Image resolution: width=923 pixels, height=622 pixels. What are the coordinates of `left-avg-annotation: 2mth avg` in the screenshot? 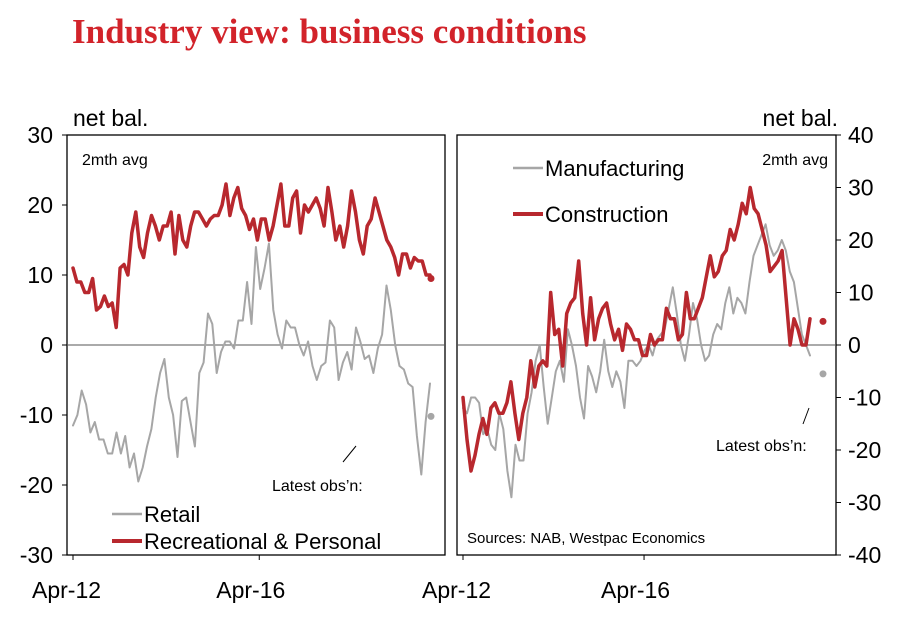 It's located at (115, 160).